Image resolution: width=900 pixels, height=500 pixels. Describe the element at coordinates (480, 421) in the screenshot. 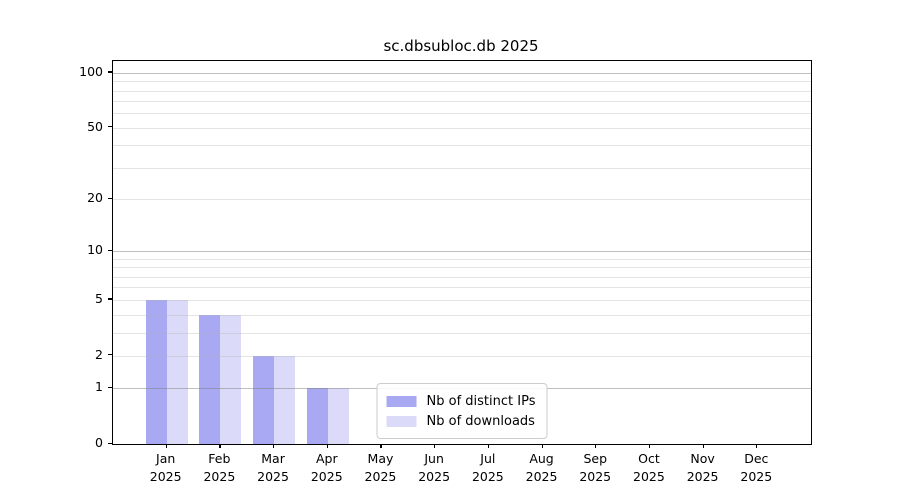

I see `legend-entry-label: Nb of downloads` at that location.